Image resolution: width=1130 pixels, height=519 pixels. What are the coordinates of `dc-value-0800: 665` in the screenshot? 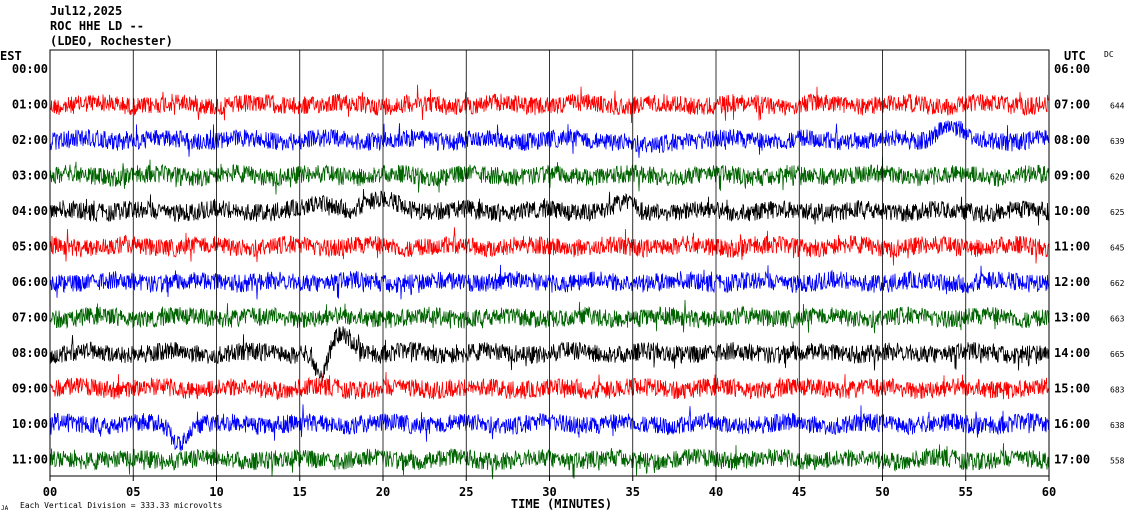 It's located at (1117, 354).